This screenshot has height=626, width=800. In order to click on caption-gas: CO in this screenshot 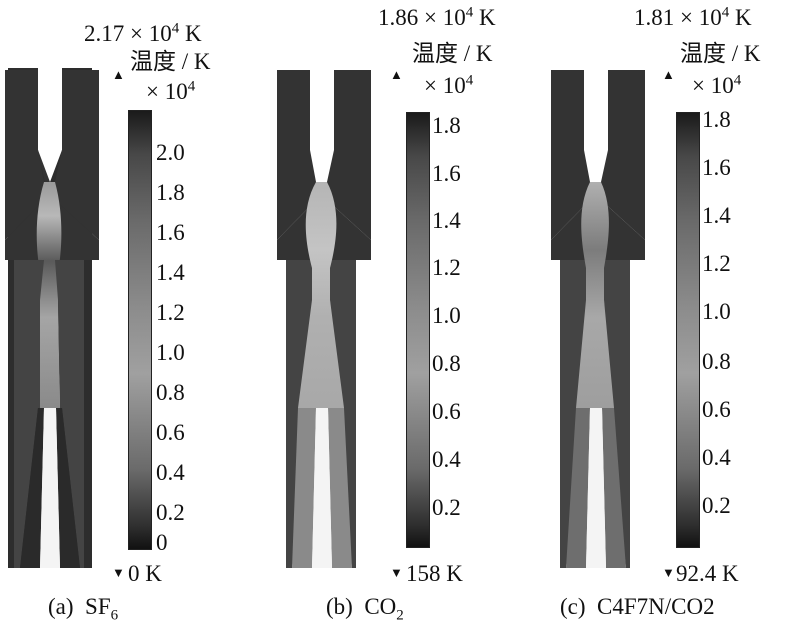, I will do `click(380, 606)`.